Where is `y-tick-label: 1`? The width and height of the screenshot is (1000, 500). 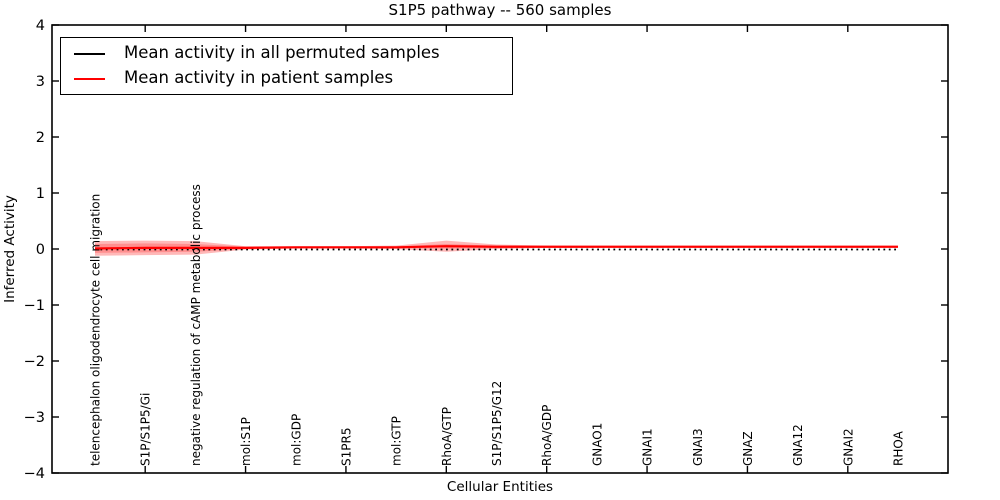 y-tick-label: 1 is located at coordinates (40, 194).